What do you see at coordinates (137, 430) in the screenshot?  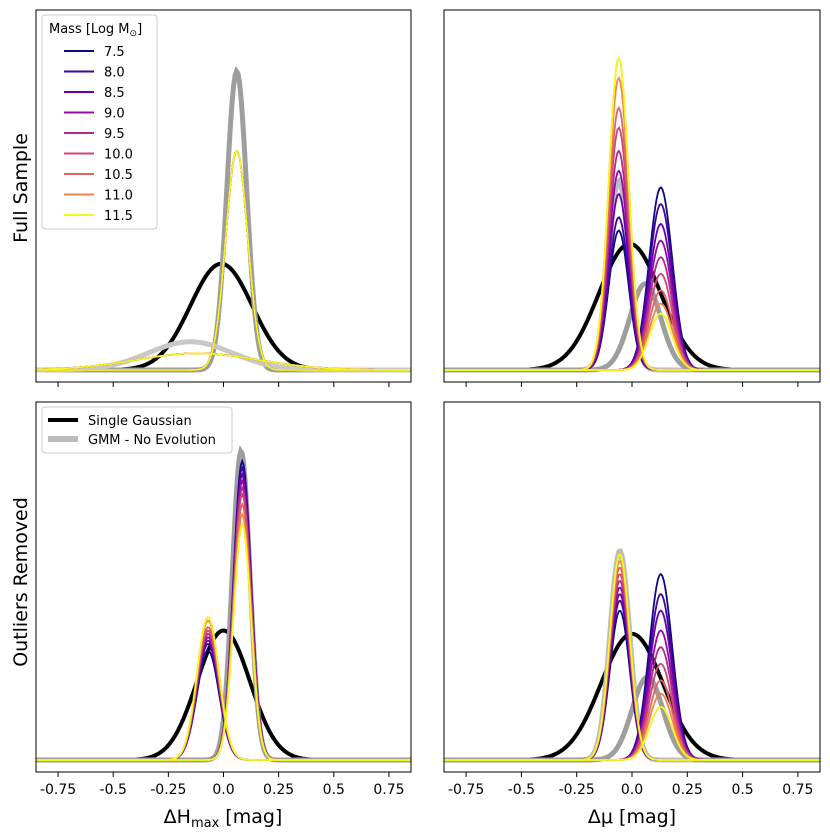 I see `model-legend: Single Gaussian GMM - No Evolution` at bounding box center [137, 430].